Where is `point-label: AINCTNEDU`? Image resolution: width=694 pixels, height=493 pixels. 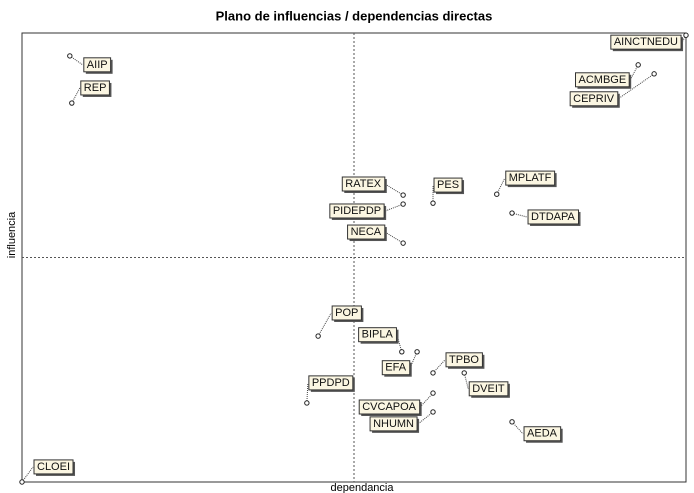
point-label: AINCTNEDU is located at coordinates (646, 42).